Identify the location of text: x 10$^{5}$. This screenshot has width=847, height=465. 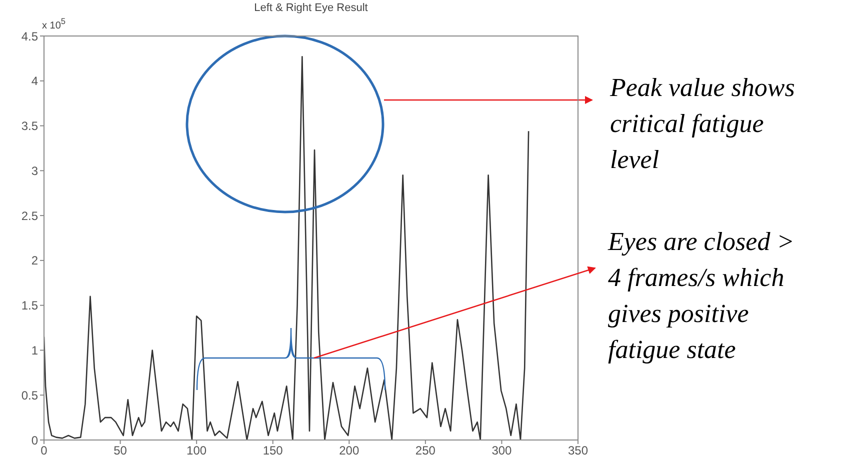
(54, 24).